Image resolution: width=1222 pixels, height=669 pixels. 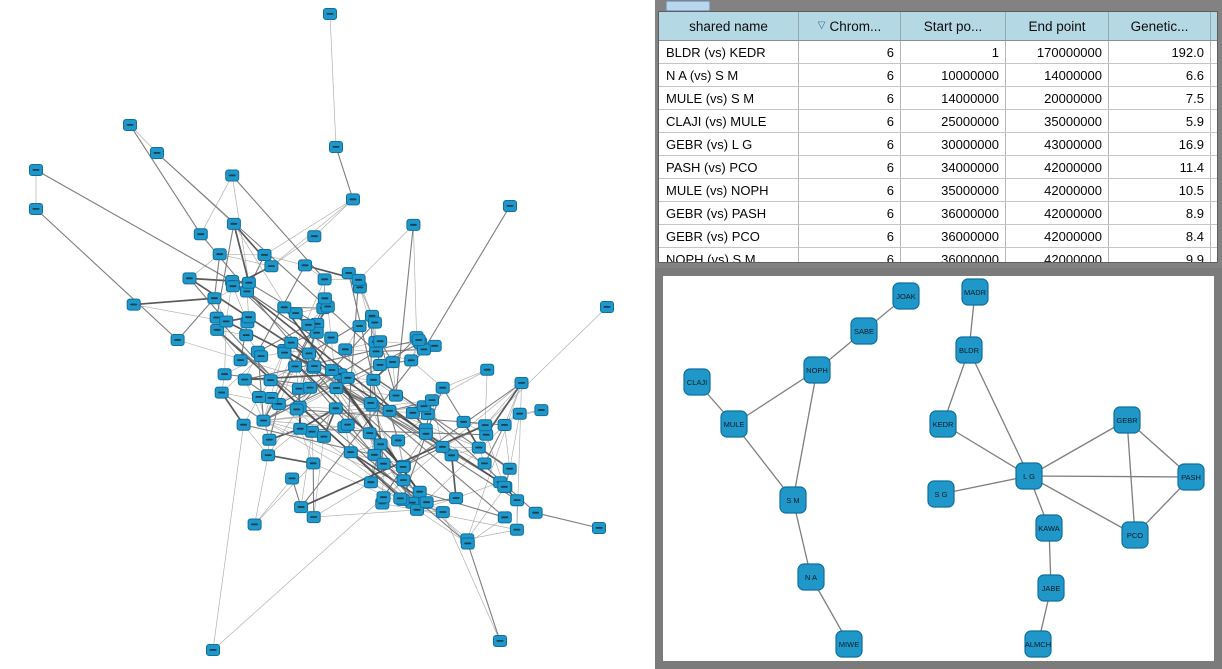 What do you see at coordinates (1160, 75) in the screenshot?
I see `table-cell: 6.6` at bounding box center [1160, 75].